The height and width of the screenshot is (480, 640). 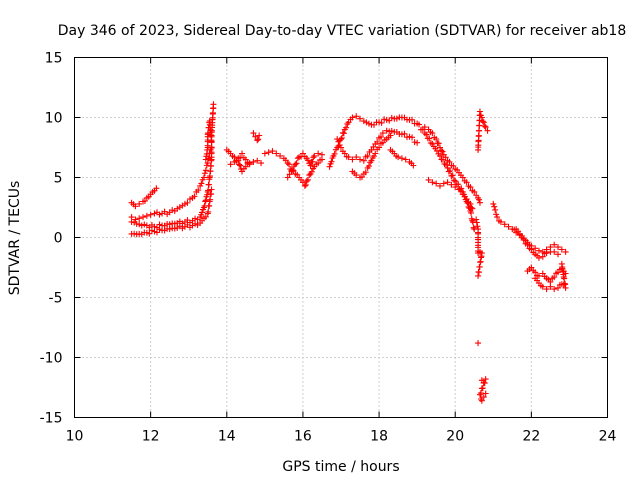 I want to click on series-arc-f, so click(x=256, y=137).